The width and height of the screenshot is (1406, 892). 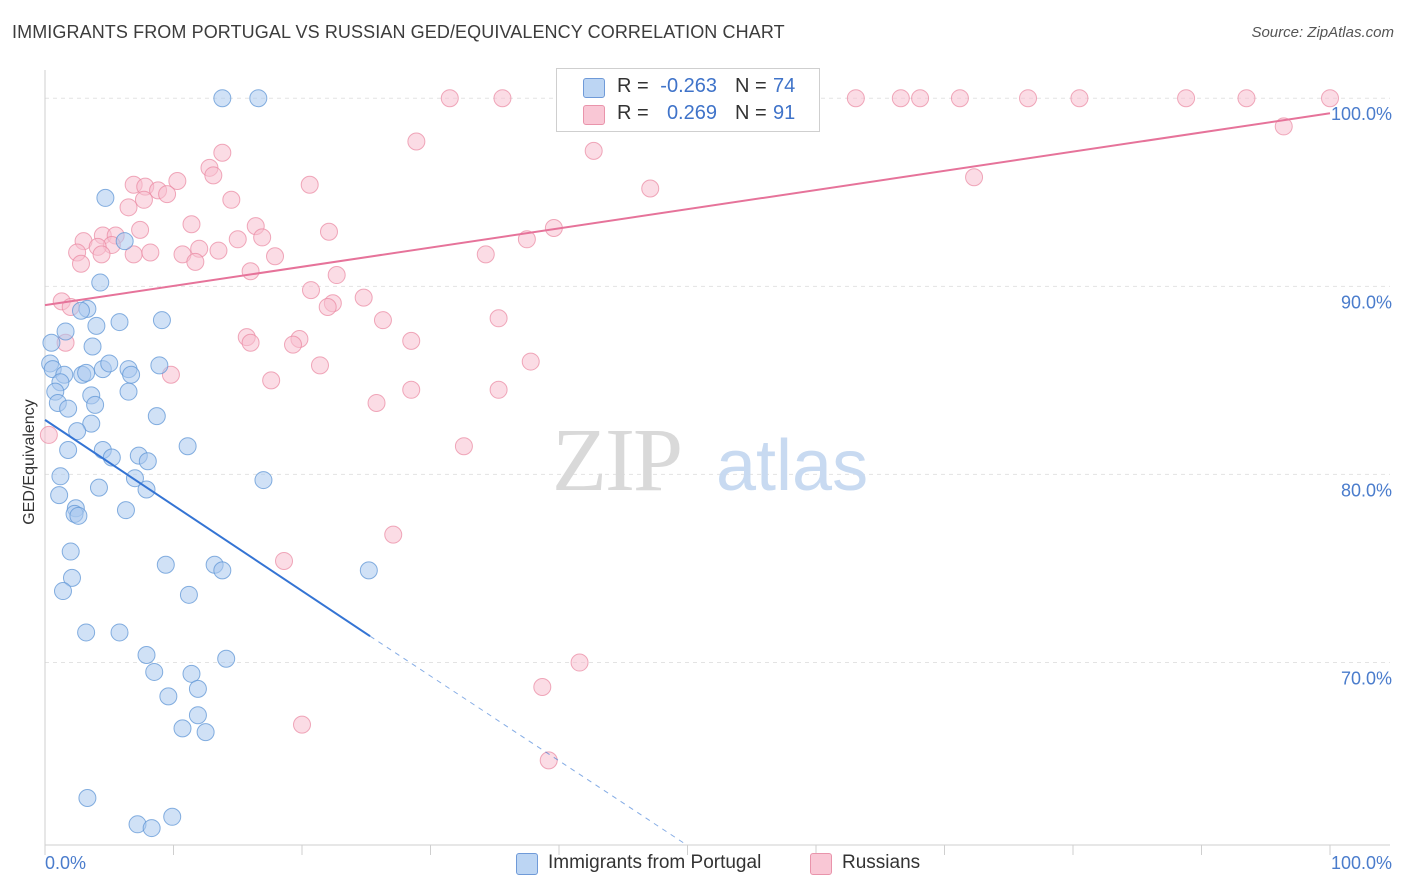 What do you see at coordinates (528, 740) in the screenshot?
I see `portugal-trend-extension` at bounding box center [528, 740].